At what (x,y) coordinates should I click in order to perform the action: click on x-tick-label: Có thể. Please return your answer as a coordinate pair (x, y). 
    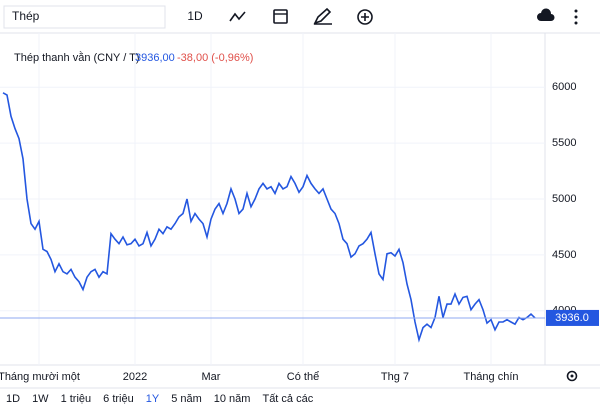
    Looking at the image, I should click on (303, 377).